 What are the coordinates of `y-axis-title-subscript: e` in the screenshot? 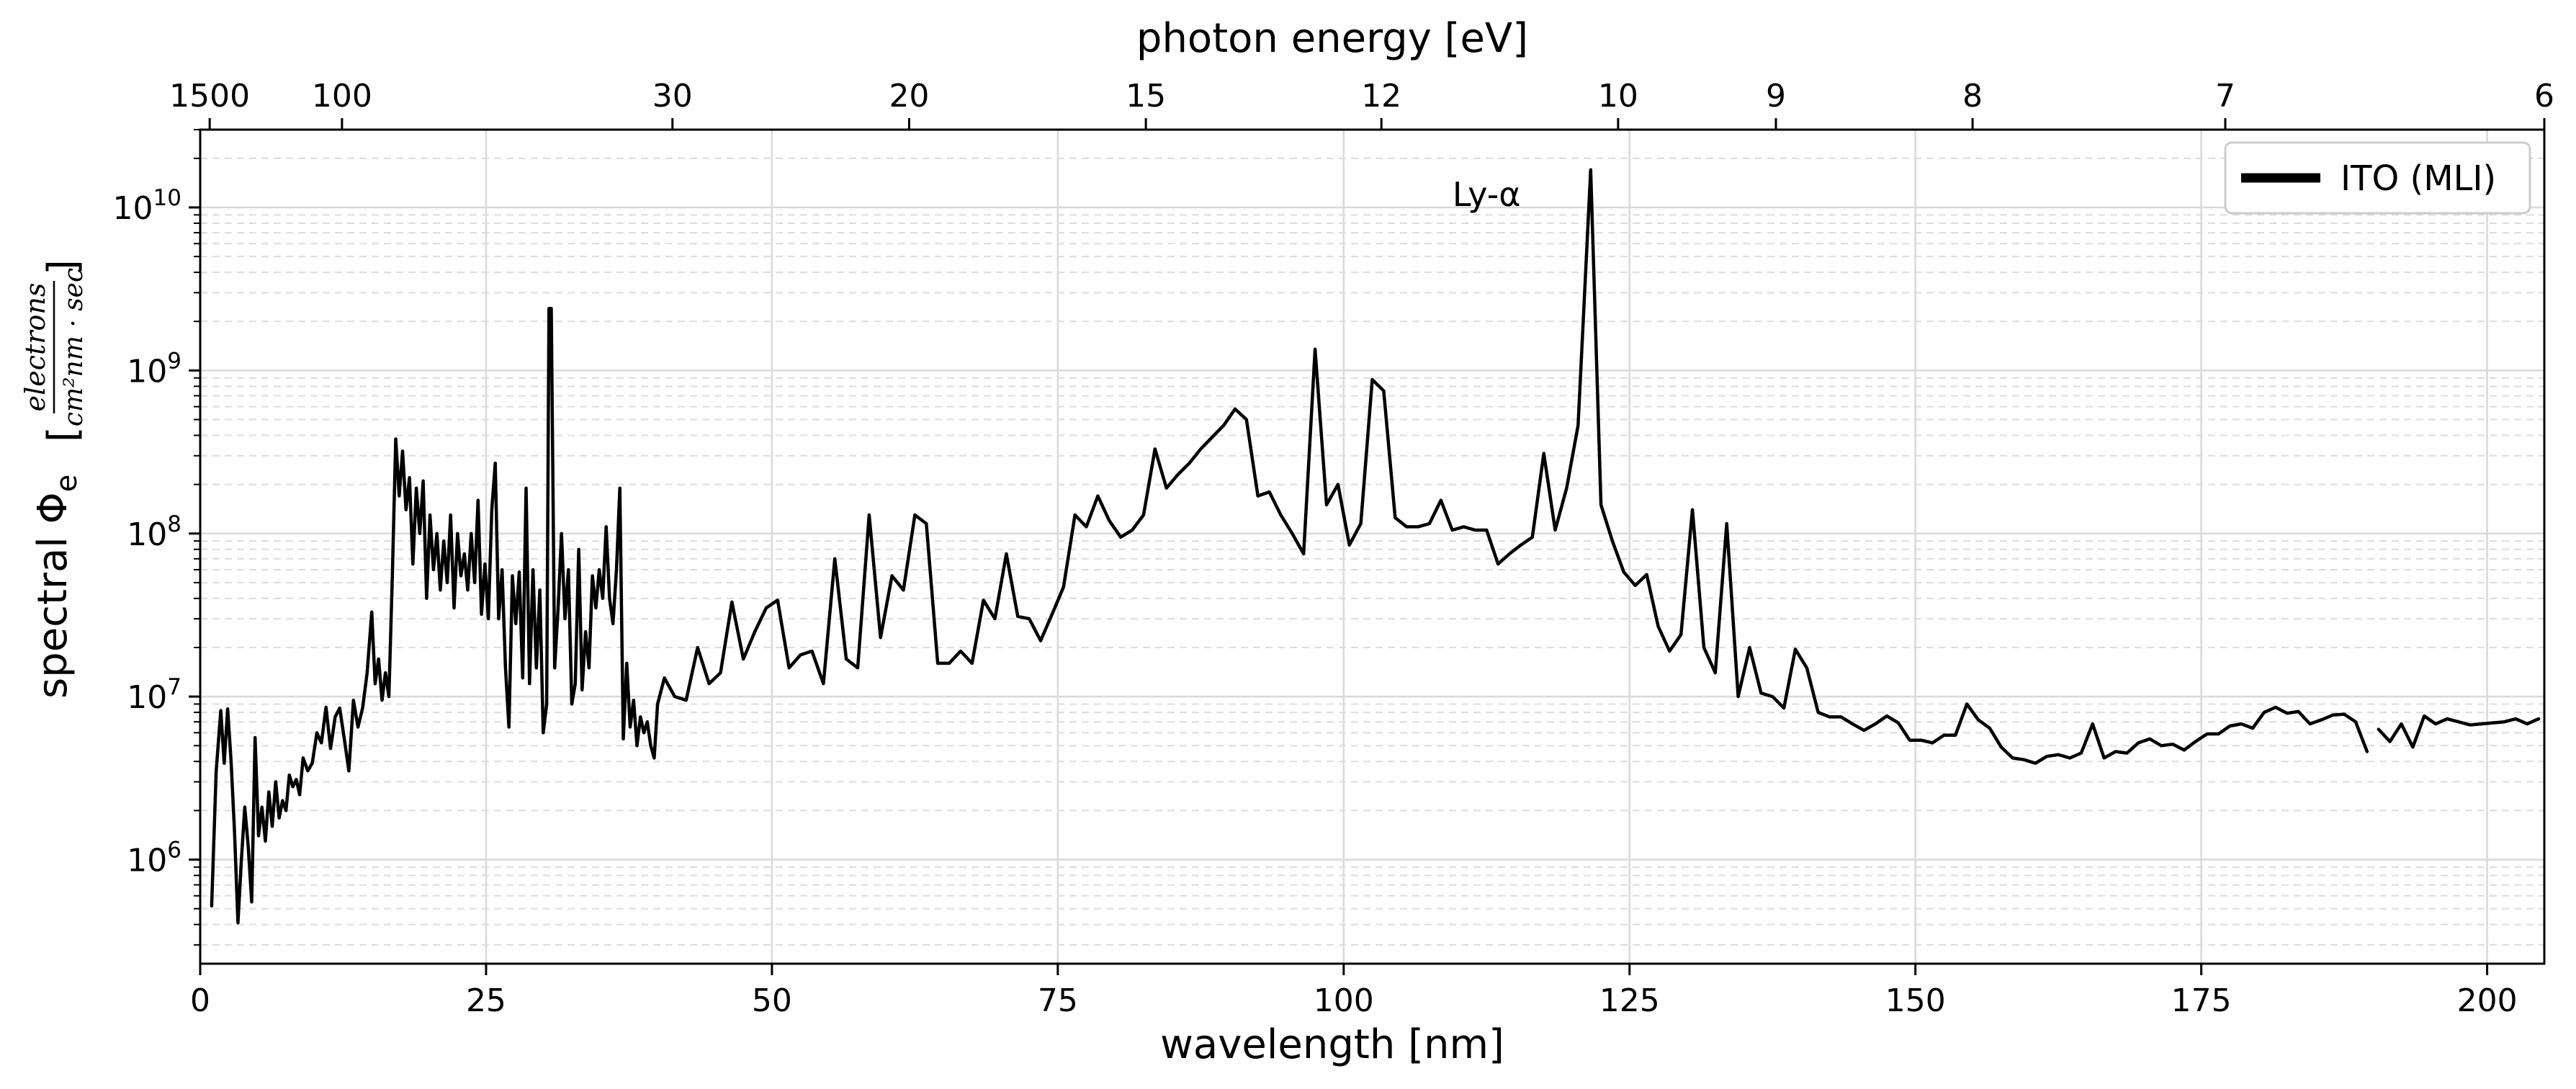 It's located at (67, 484).